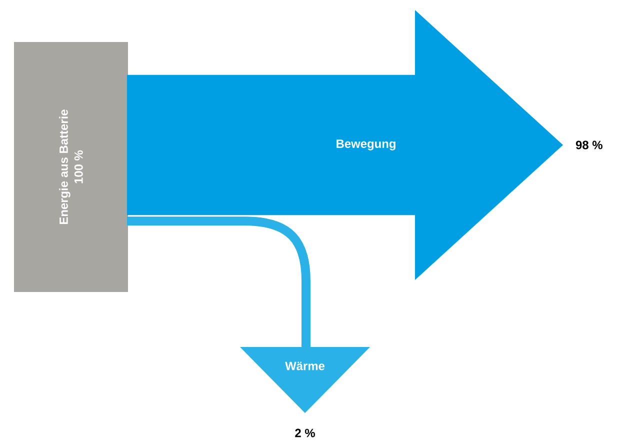 The height and width of the screenshot is (447, 633). I want to click on data-label: 98 %, so click(589, 145).